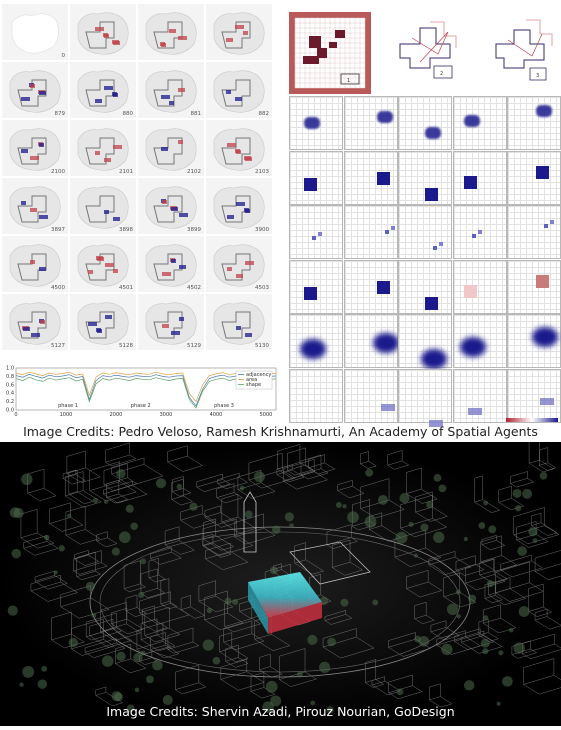 The image size is (561, 730). Describe the element at coordinates (15, 415) in the screenshot. I see `chart-x-tick-label: 0` at that location.